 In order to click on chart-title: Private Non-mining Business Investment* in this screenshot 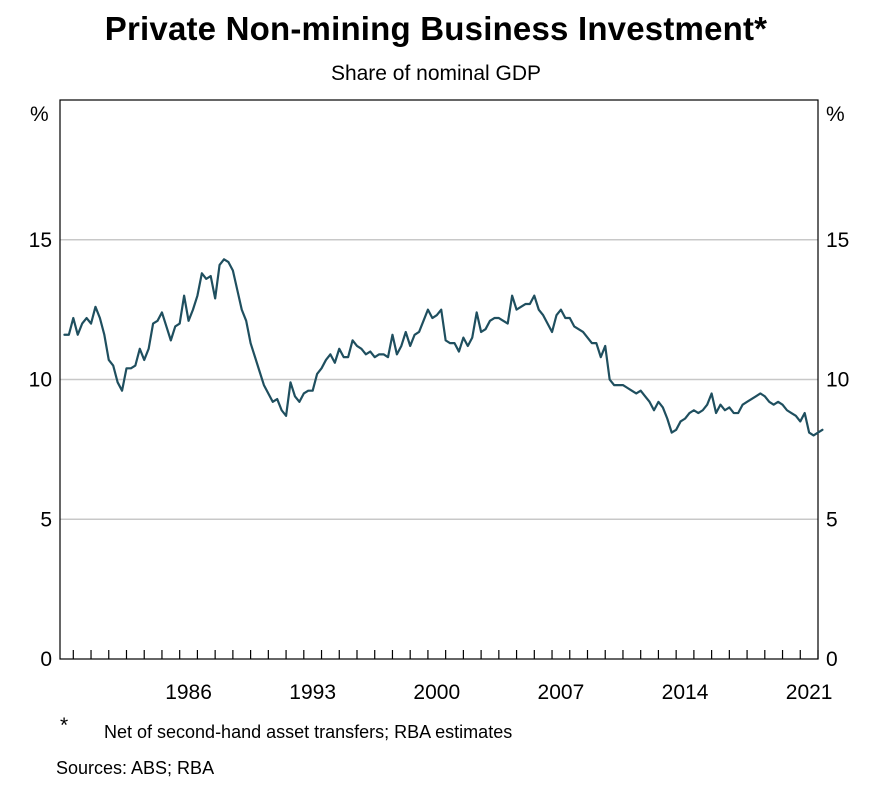, I will do `click(436, 28)`.